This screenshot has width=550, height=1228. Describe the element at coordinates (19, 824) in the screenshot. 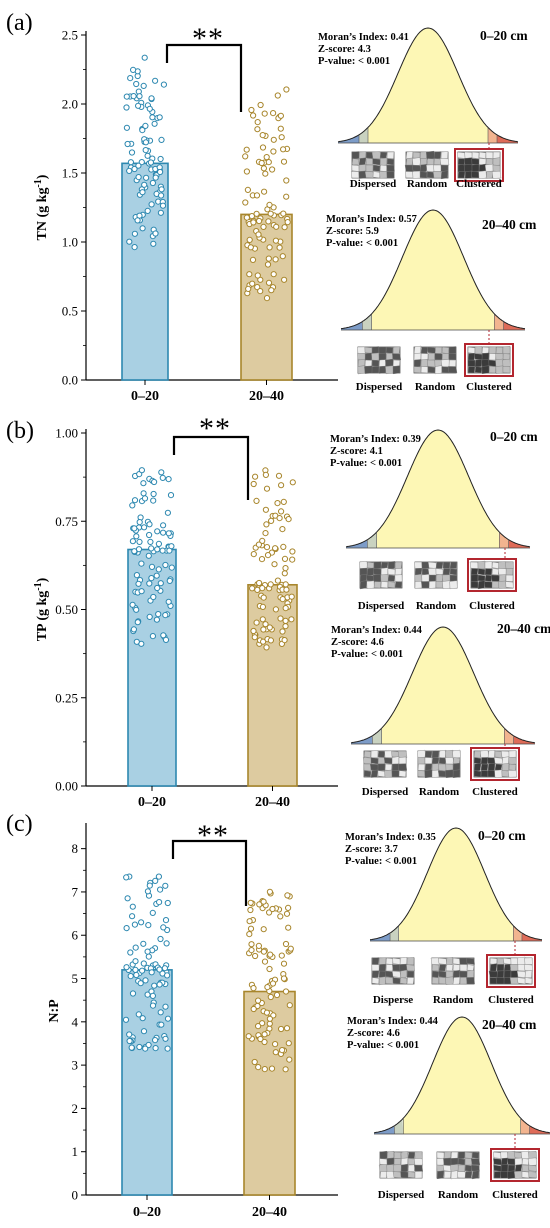

I see `panel-label: (c)` at that location.